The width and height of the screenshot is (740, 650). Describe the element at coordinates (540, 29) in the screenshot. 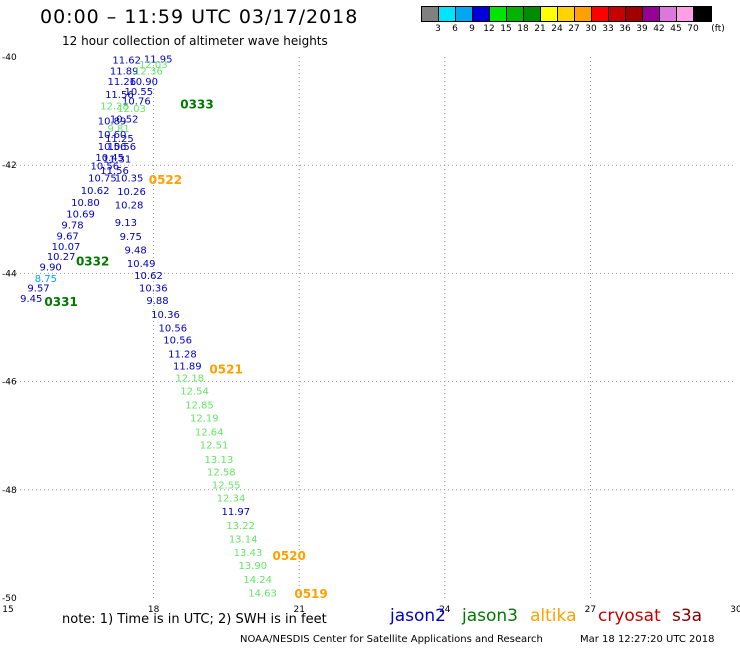

I see `legend-label: 21` at that location.